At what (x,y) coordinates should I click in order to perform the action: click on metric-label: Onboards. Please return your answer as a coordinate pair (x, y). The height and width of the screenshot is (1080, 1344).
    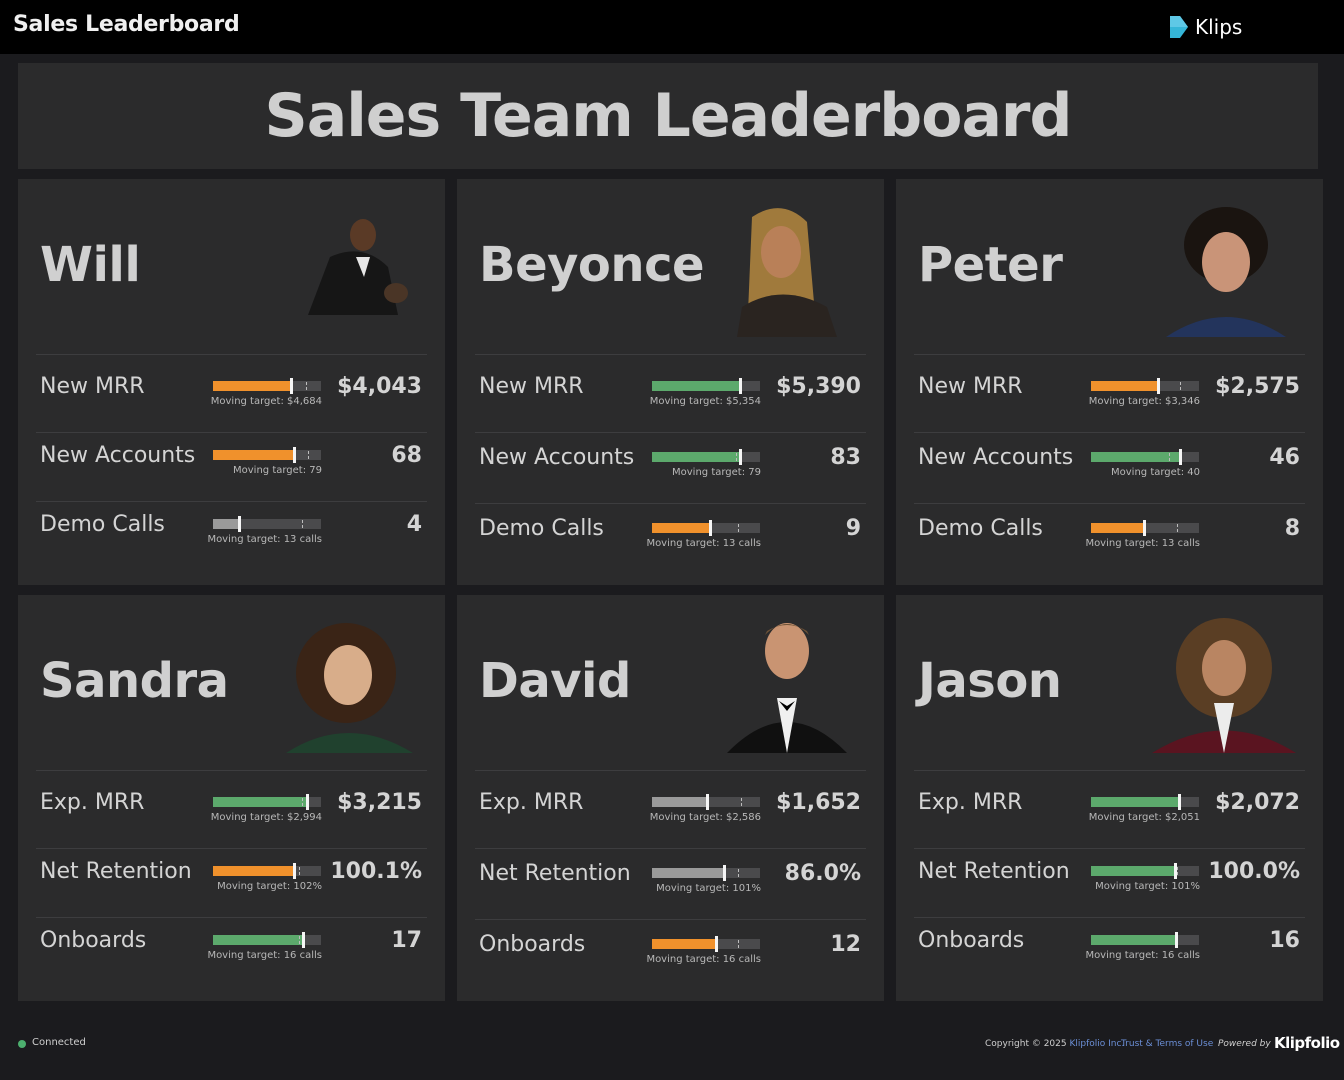
    Looking at the image, I should click on (532, 944).